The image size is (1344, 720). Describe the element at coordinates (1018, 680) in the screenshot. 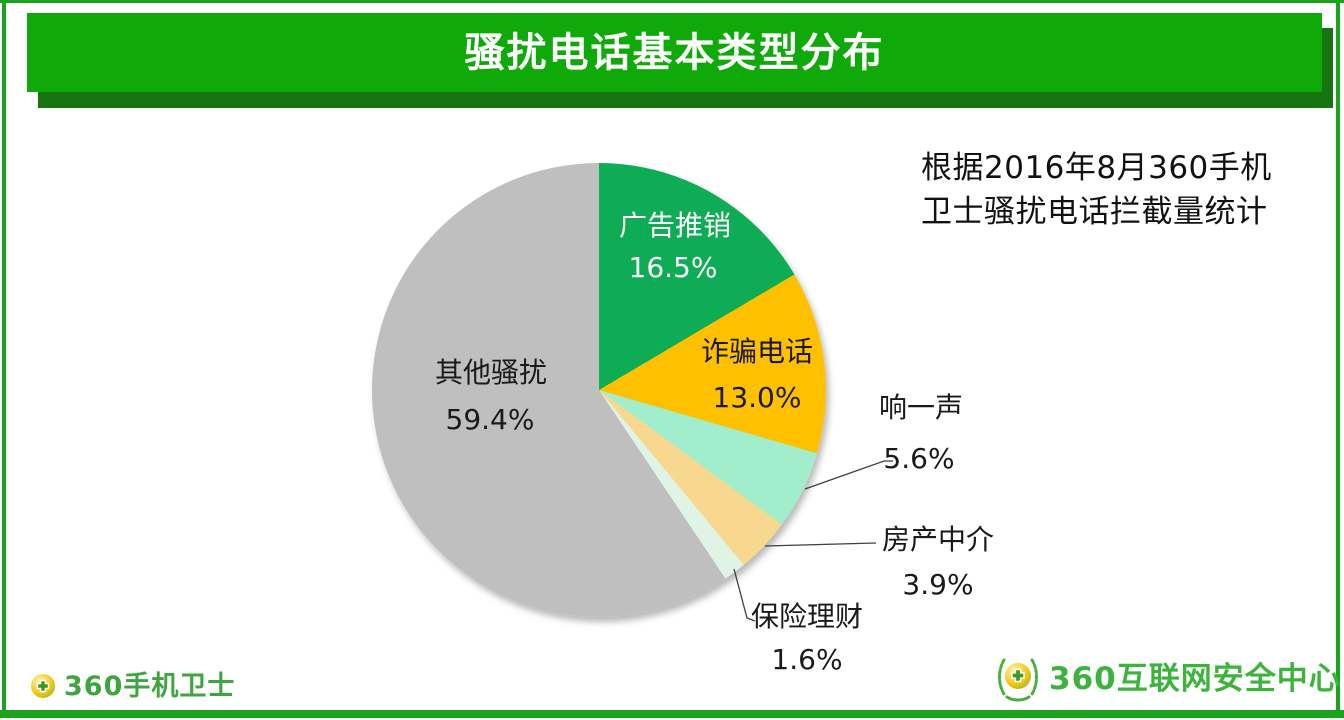

I see `security-center-wreath-icon` at that location.